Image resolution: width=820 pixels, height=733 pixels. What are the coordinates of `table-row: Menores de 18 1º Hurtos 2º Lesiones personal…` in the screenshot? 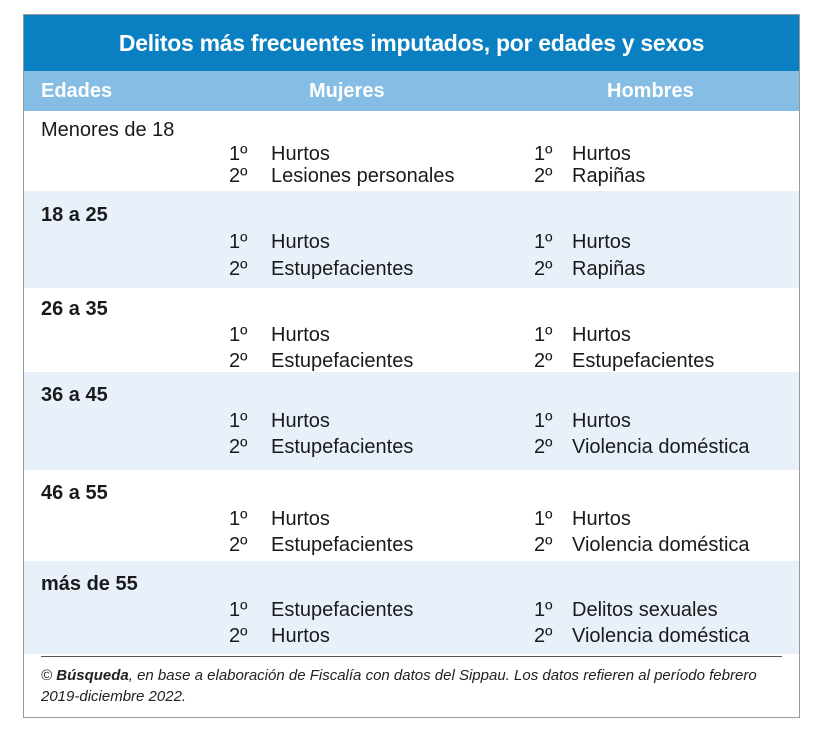 It's located at (411, 151).